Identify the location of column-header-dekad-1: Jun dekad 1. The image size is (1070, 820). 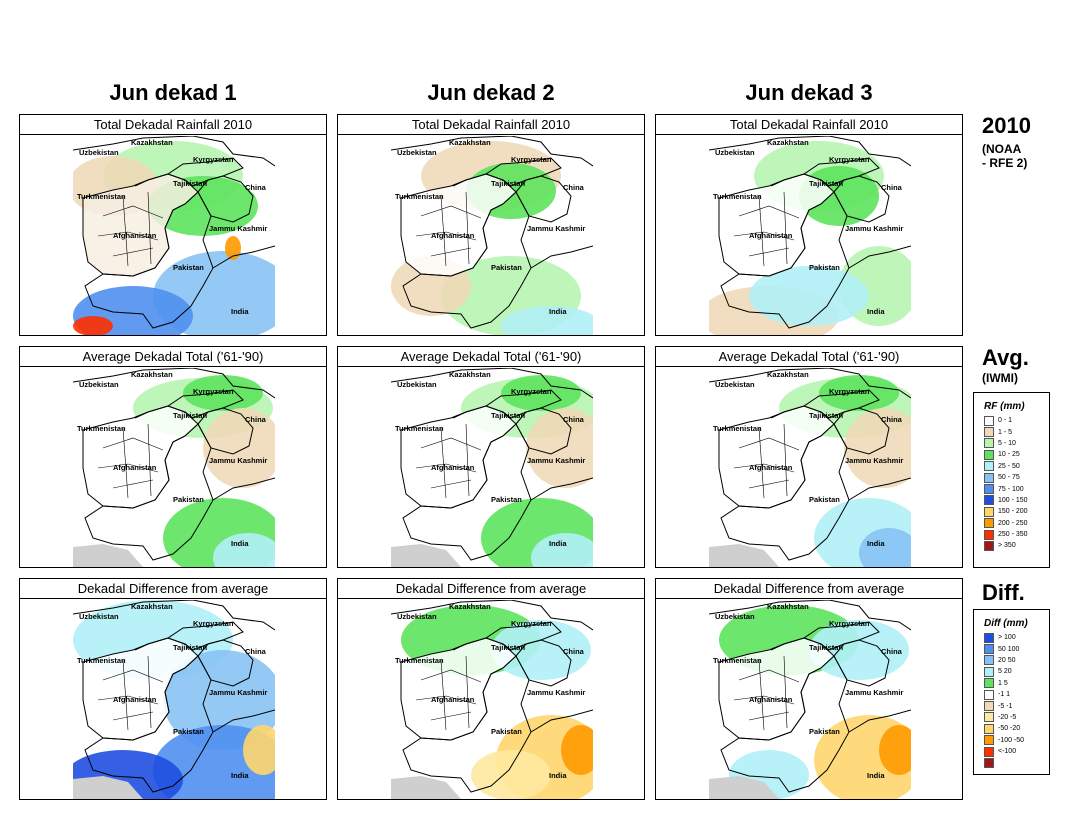
(173, 92).